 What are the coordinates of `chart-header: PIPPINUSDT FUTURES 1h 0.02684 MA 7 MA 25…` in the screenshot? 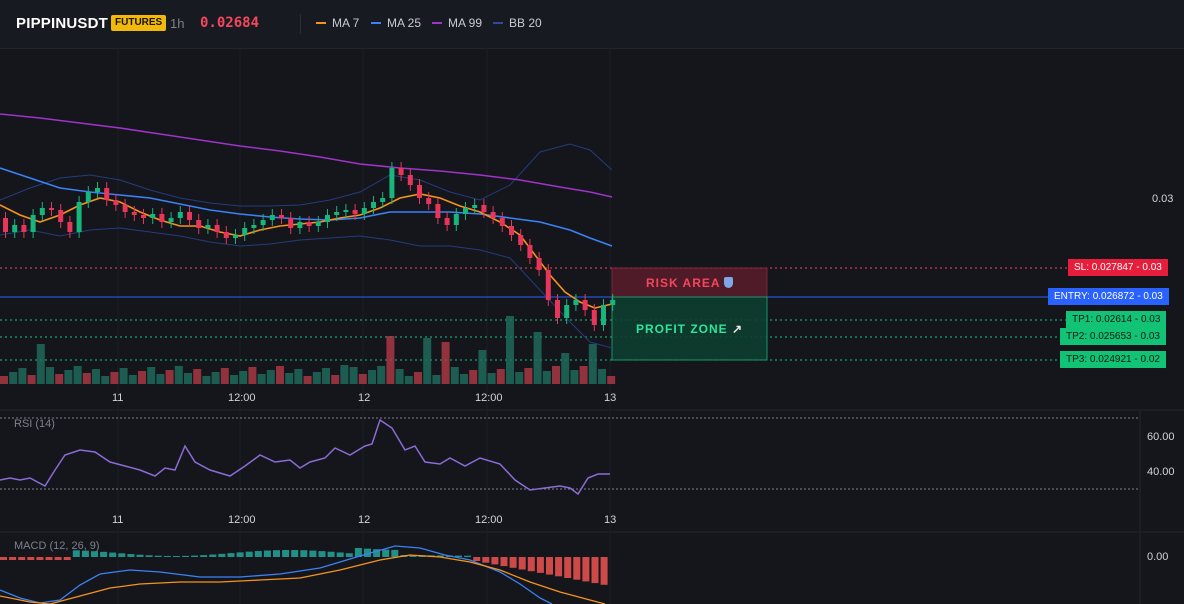 It's located at (592, 24).